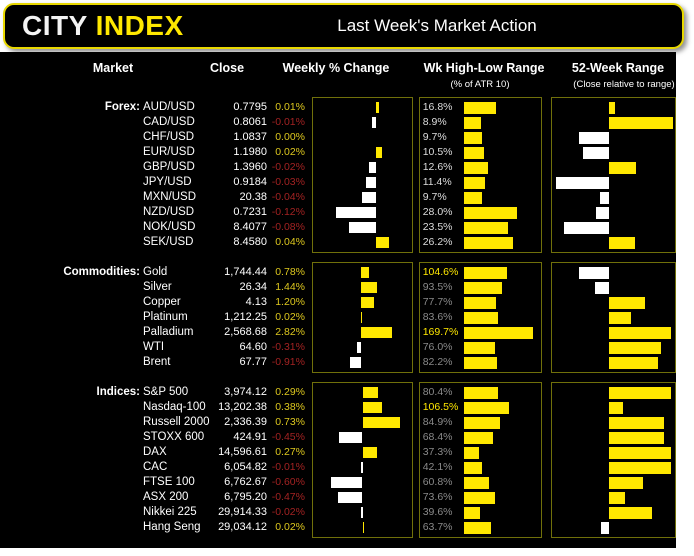  I want to click on table-row: Brent 67.77 -0.91%, so click(152, 362).